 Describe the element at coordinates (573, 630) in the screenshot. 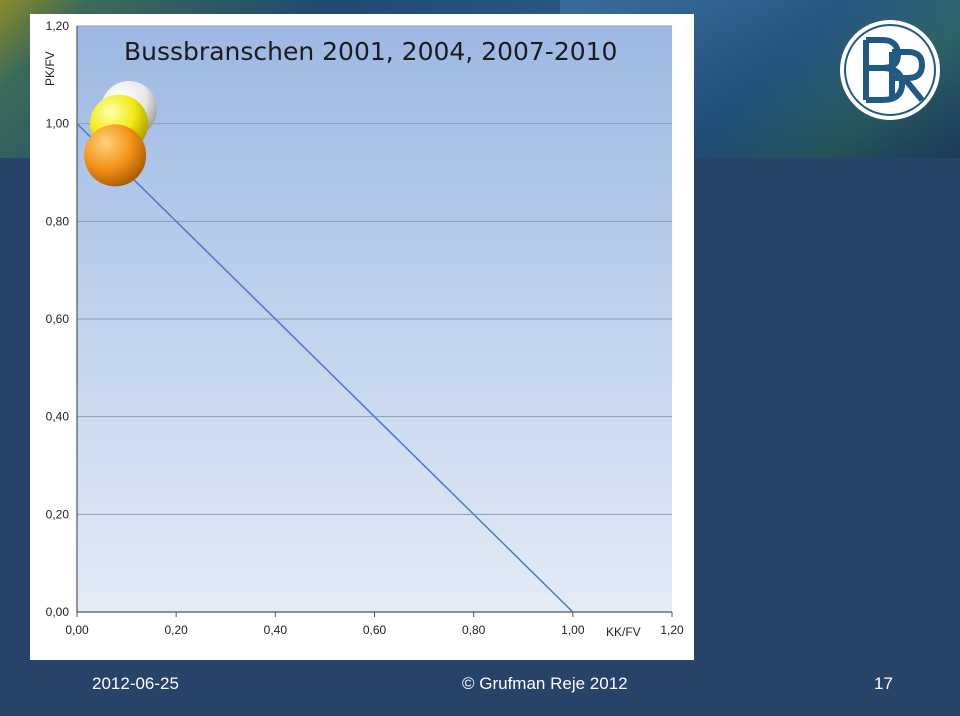

I see `x-tick-label: 1,00` at that location.